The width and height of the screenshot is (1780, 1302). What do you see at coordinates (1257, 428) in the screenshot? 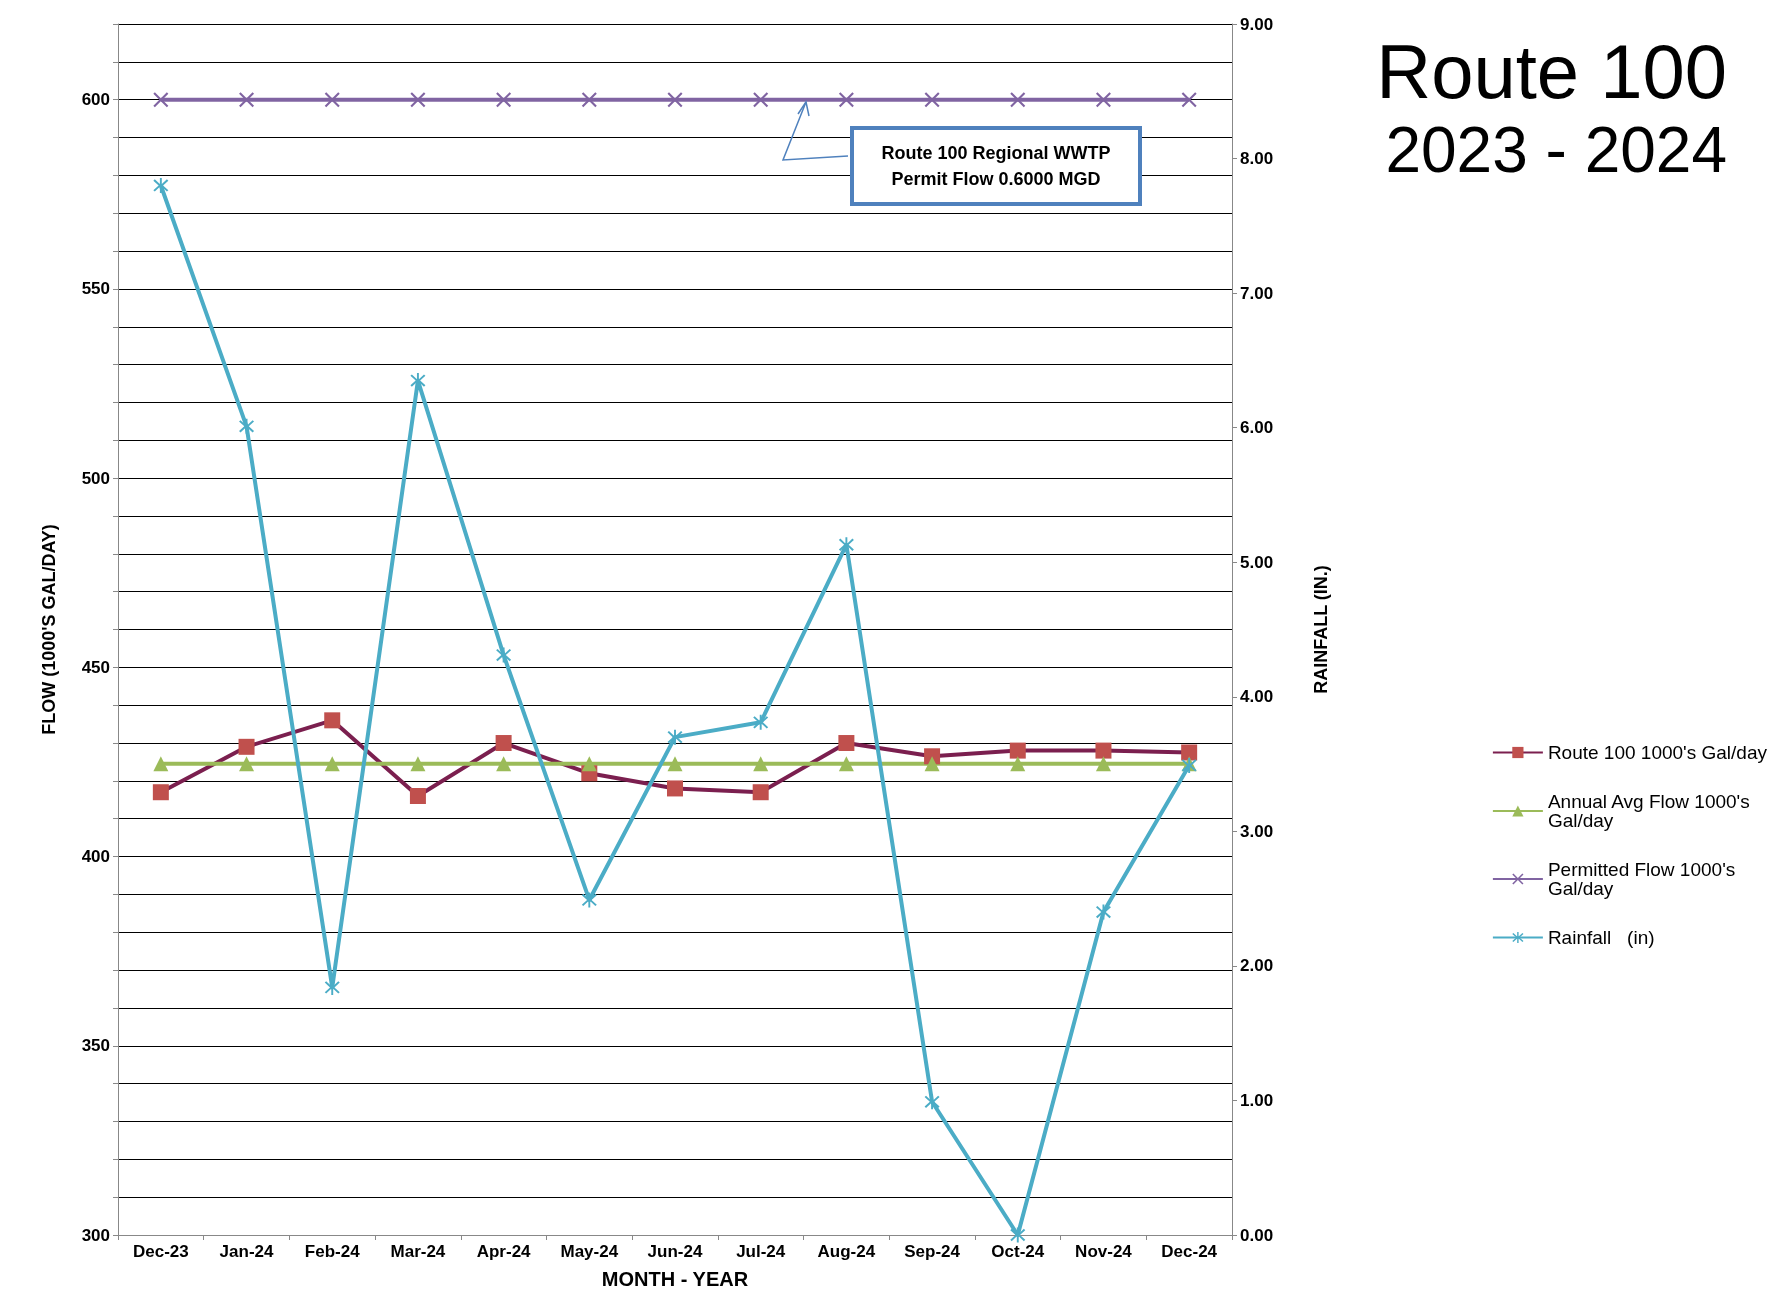
I see `y2-tick-label: 6.00` at bounding box center [1257, 428].